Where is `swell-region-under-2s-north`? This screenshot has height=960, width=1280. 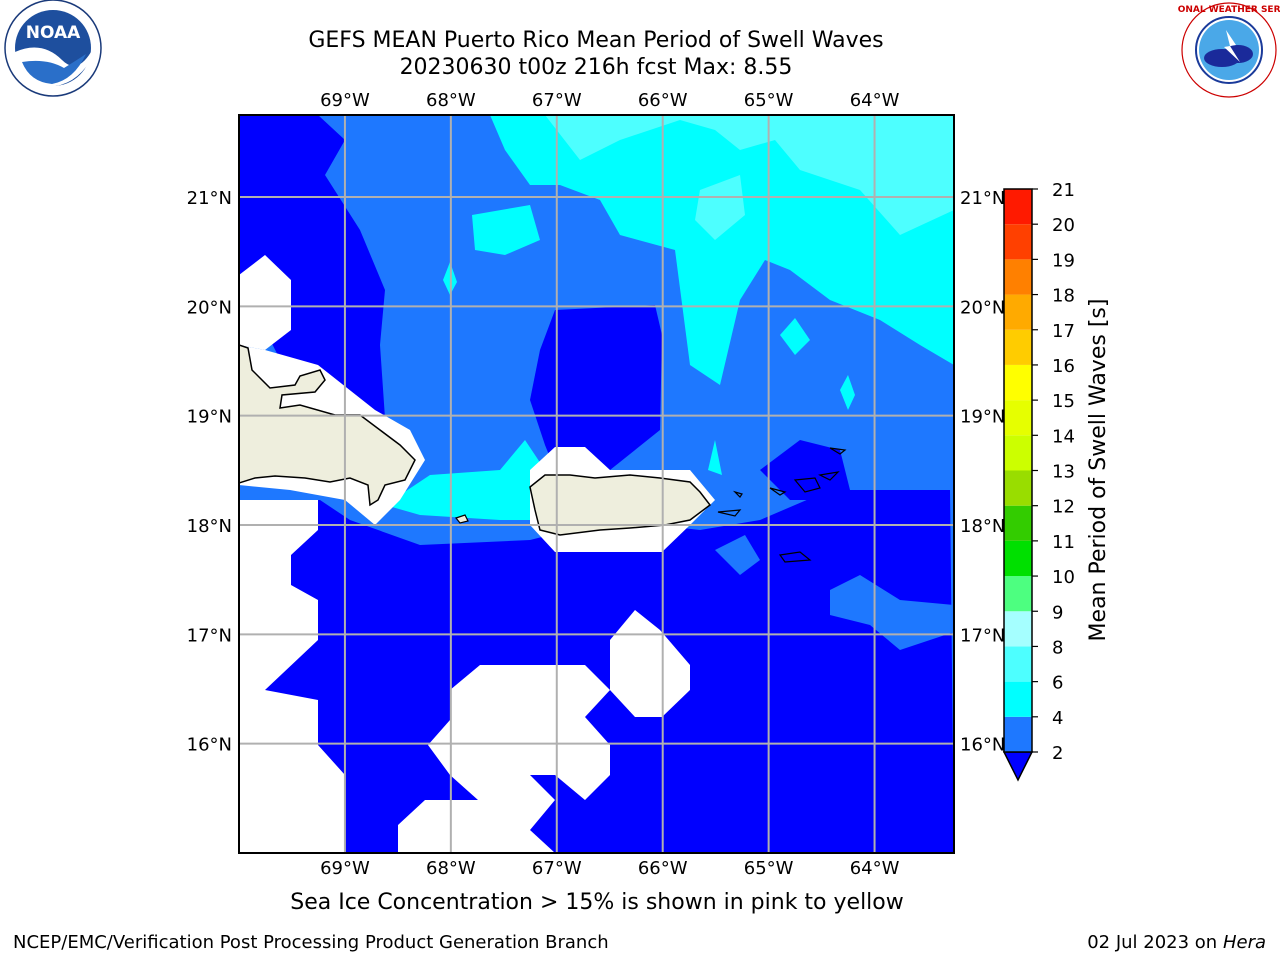
swell-region-under-2s-north is located at coordinates (312, 266).